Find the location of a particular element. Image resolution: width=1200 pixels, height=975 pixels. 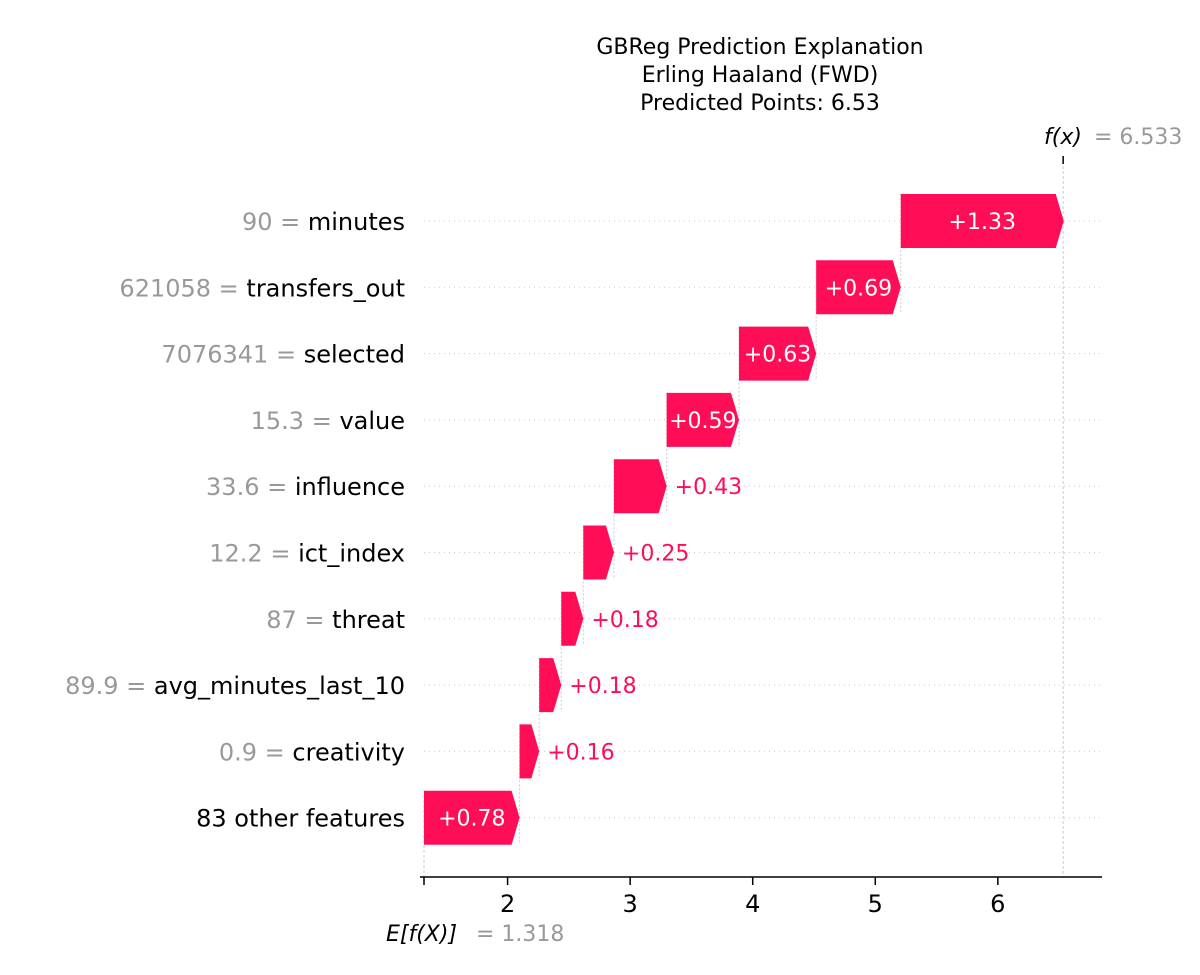

feature-name: selected is located at coordinates (354, 355).